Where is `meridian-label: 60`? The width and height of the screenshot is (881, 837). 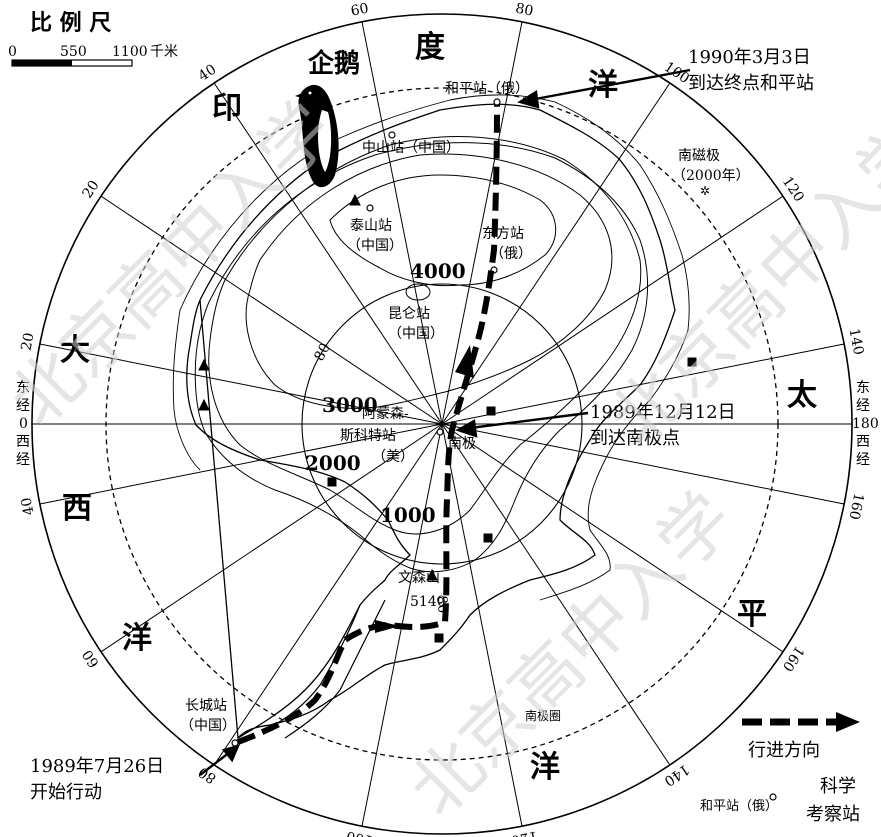
meridian-label: 60 is located at coordinates (359, 10).